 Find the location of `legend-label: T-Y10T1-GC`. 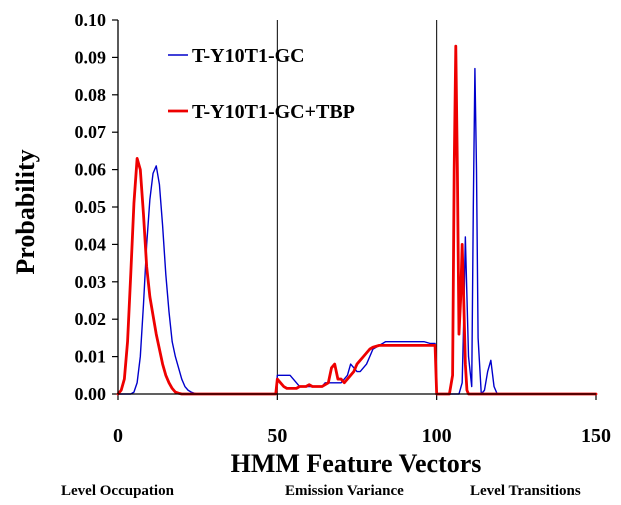

legend-label: T-Y10T1-GC is located at coordinates (248, 56).